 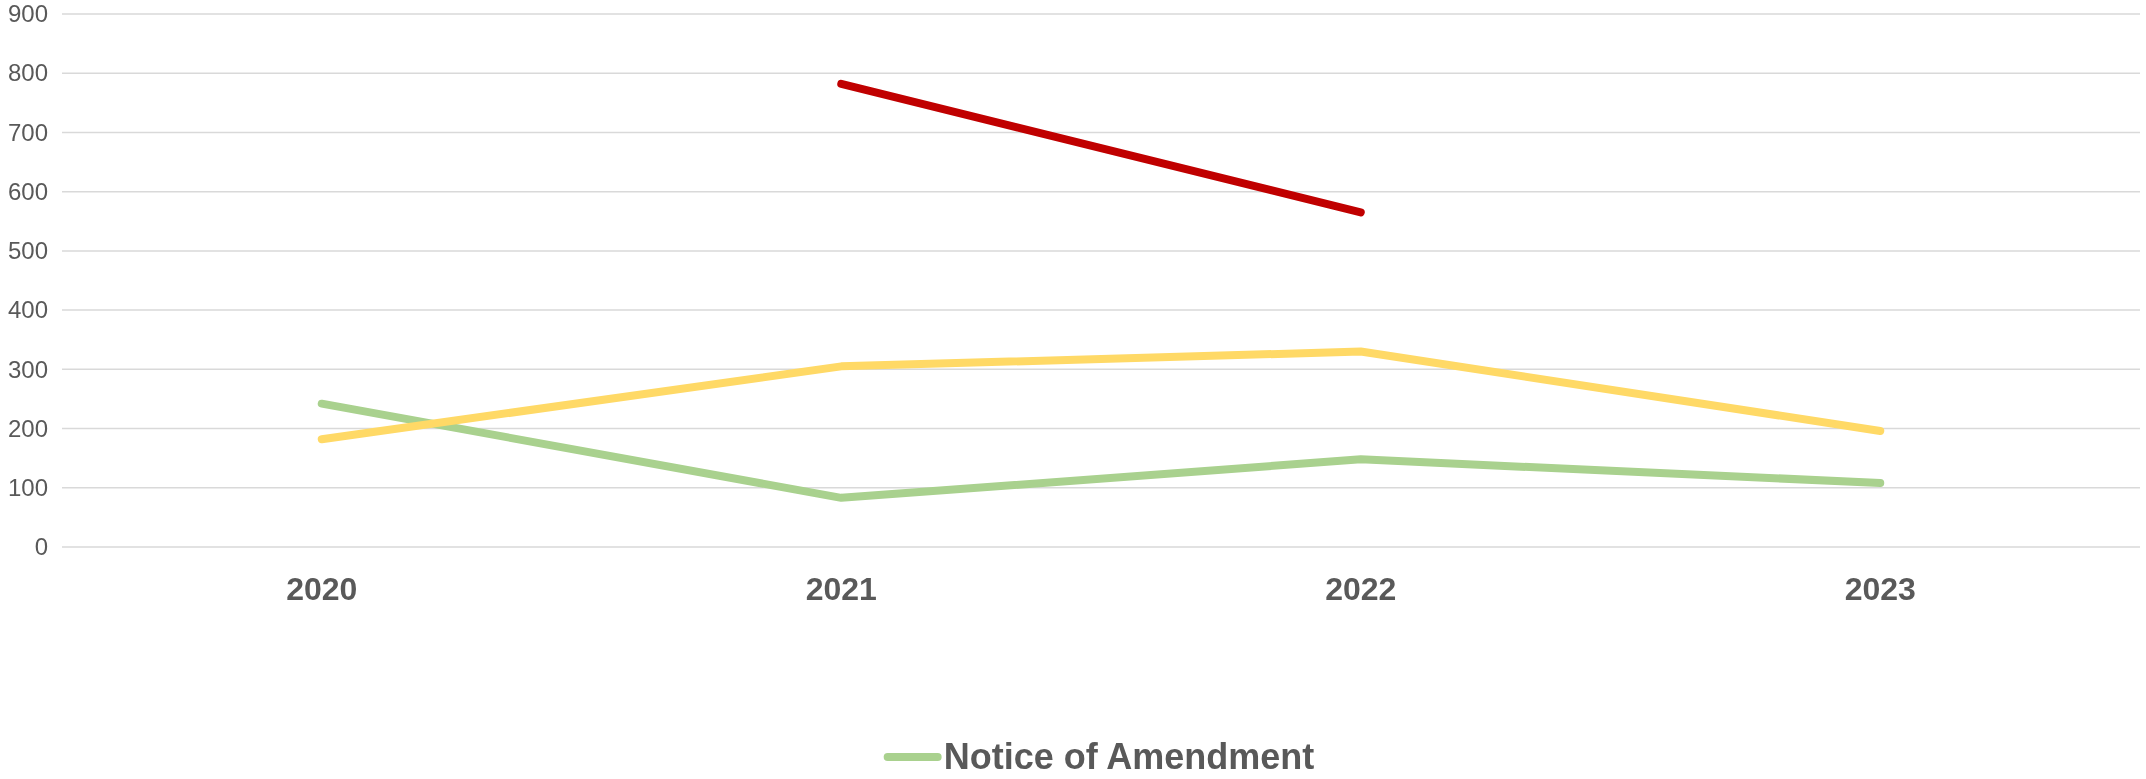 What do you see at coordinates (27, 73) in the screenshot?
I see `y-tick-label: 800` at bounding box center [27, 73].